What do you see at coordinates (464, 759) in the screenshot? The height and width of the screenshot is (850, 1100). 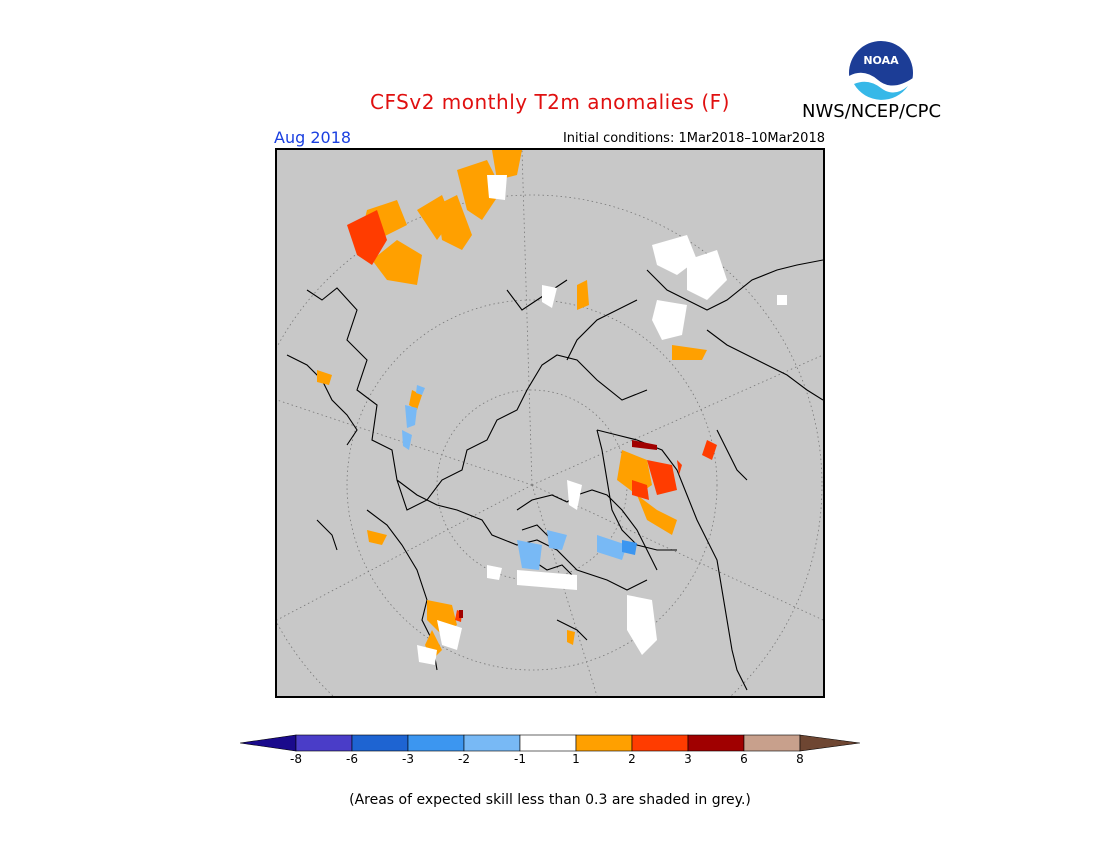 I see `colorbar-tick-label: -2` at bounding box center [464, 759].